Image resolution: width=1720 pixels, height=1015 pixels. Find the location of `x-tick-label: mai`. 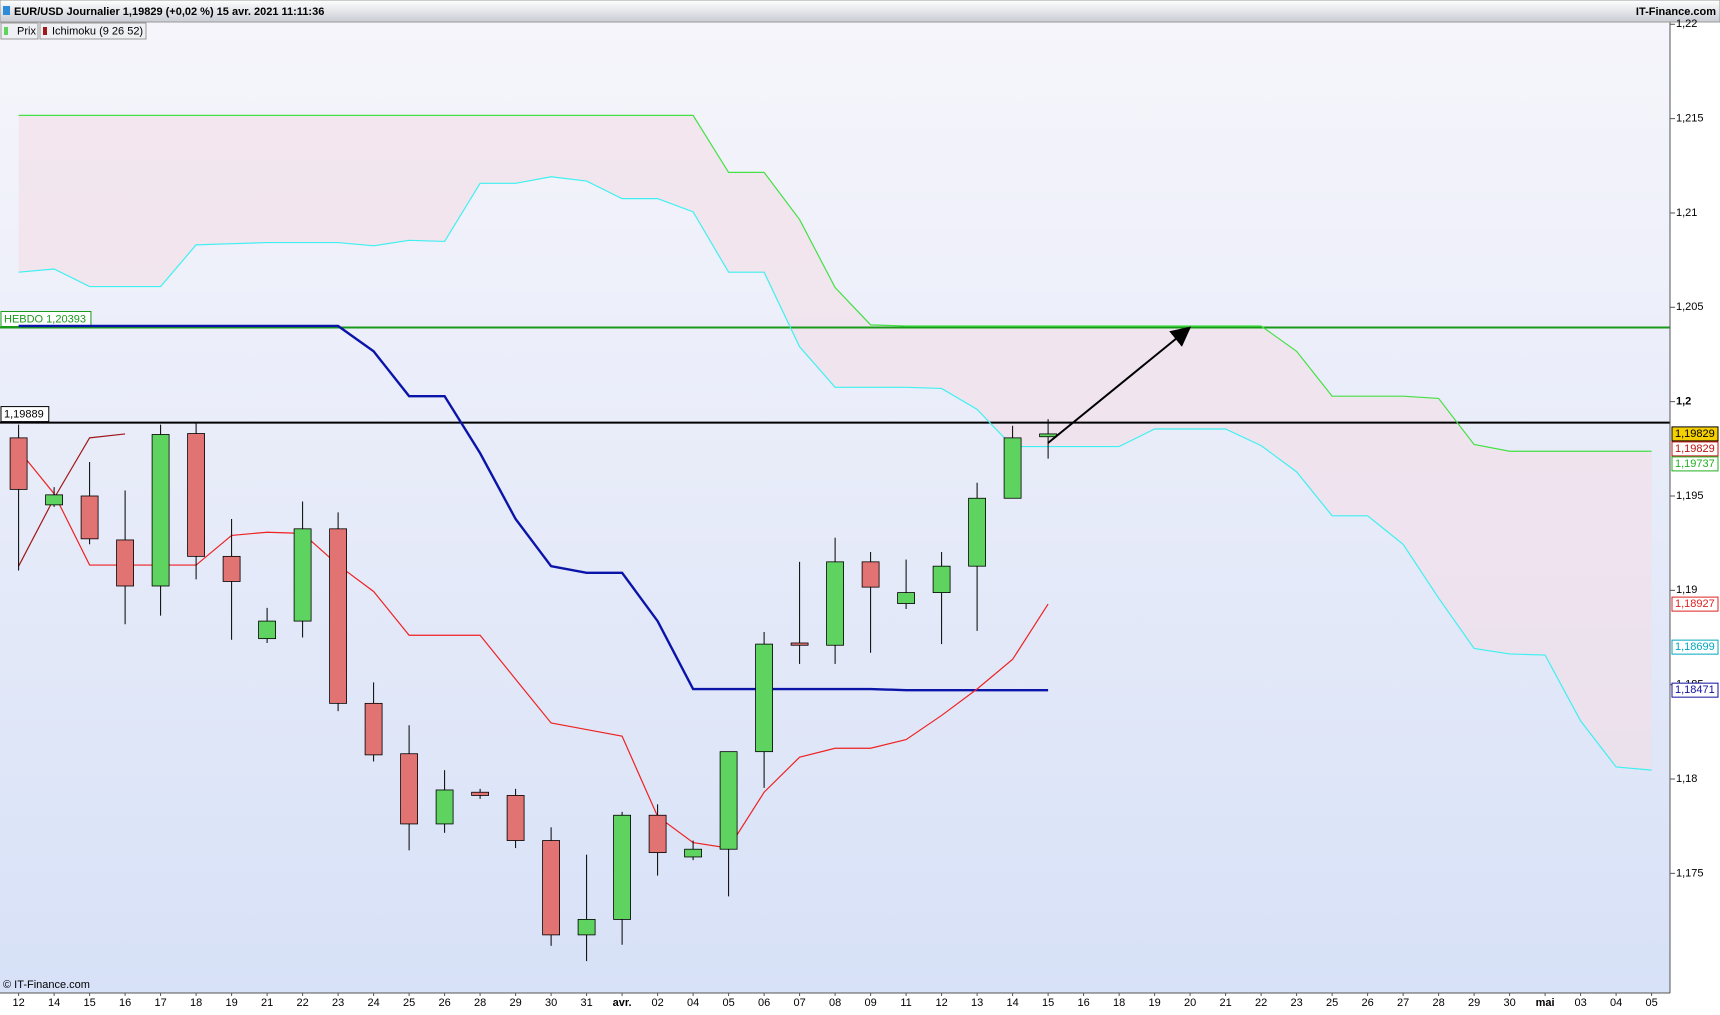

x-tick-label: mai is located at coordinates (1545, 1003).